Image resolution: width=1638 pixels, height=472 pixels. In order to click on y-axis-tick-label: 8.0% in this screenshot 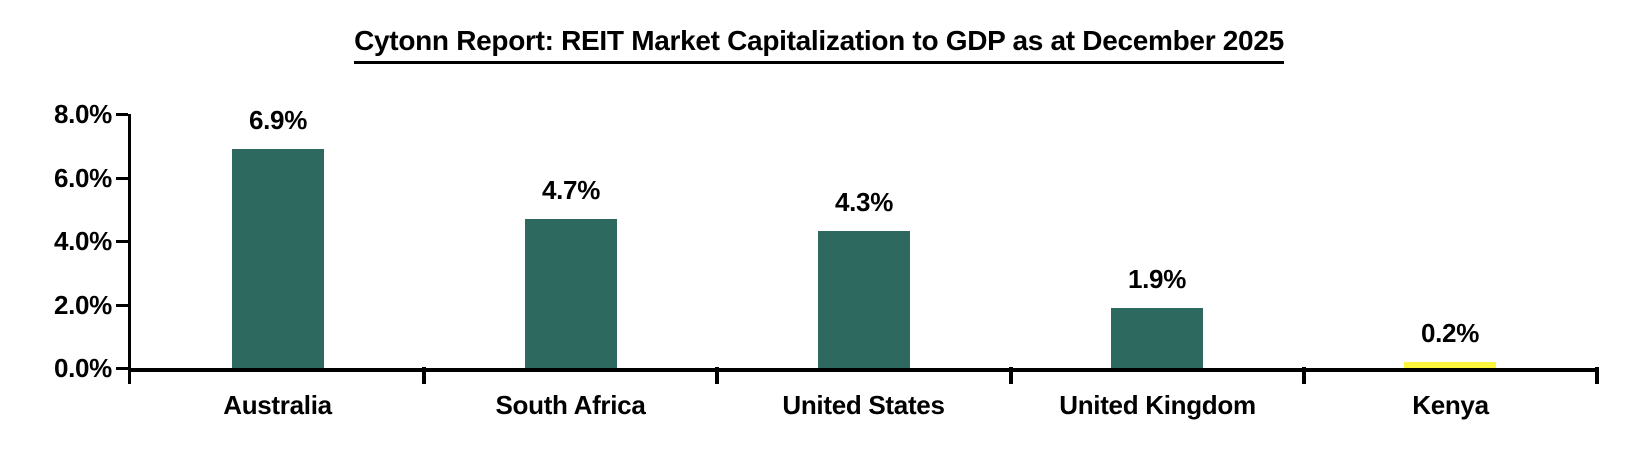, I will do `click(82, 114)`.